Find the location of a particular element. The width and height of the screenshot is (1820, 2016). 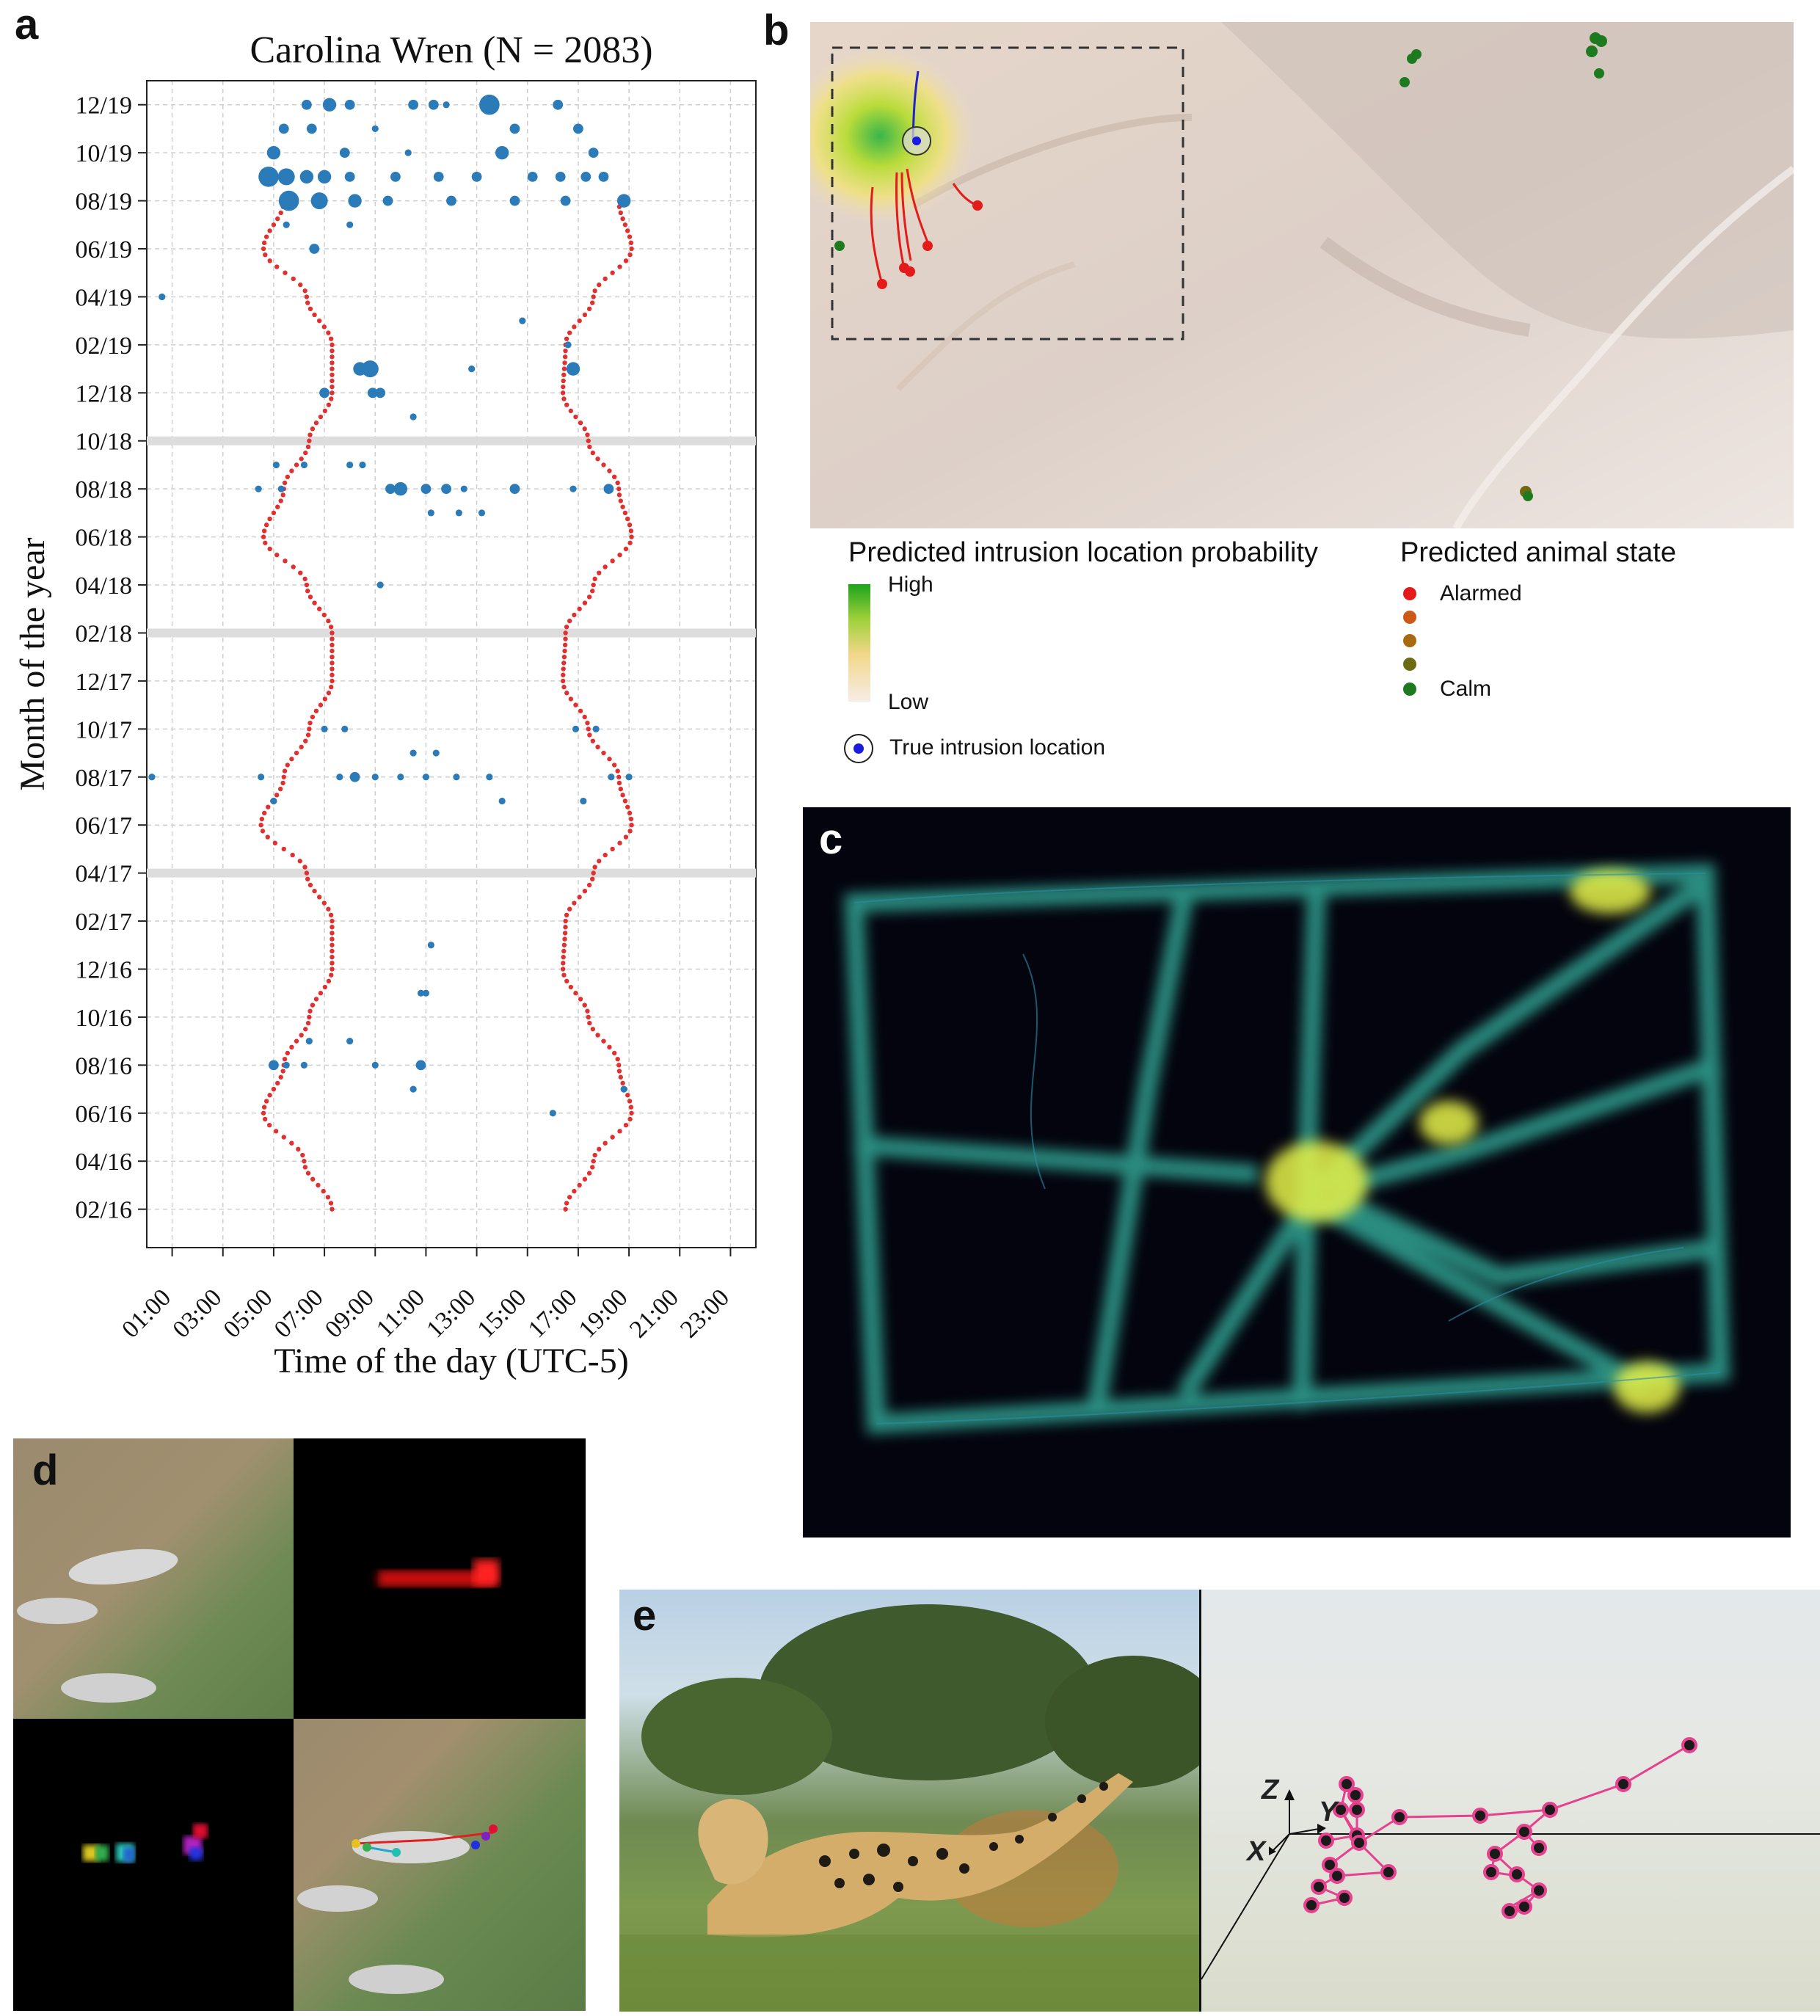

x-tick-label: 11:00 is located at coordinates (400, 1313).